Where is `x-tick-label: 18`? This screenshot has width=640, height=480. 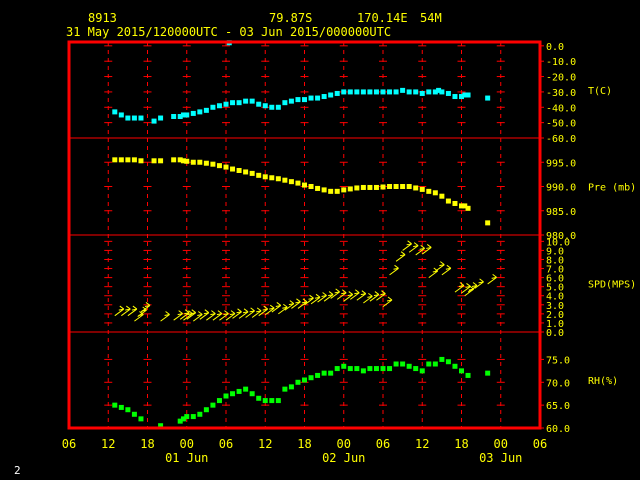
x-tick-label: 18 is located at coordinates (461, 444).